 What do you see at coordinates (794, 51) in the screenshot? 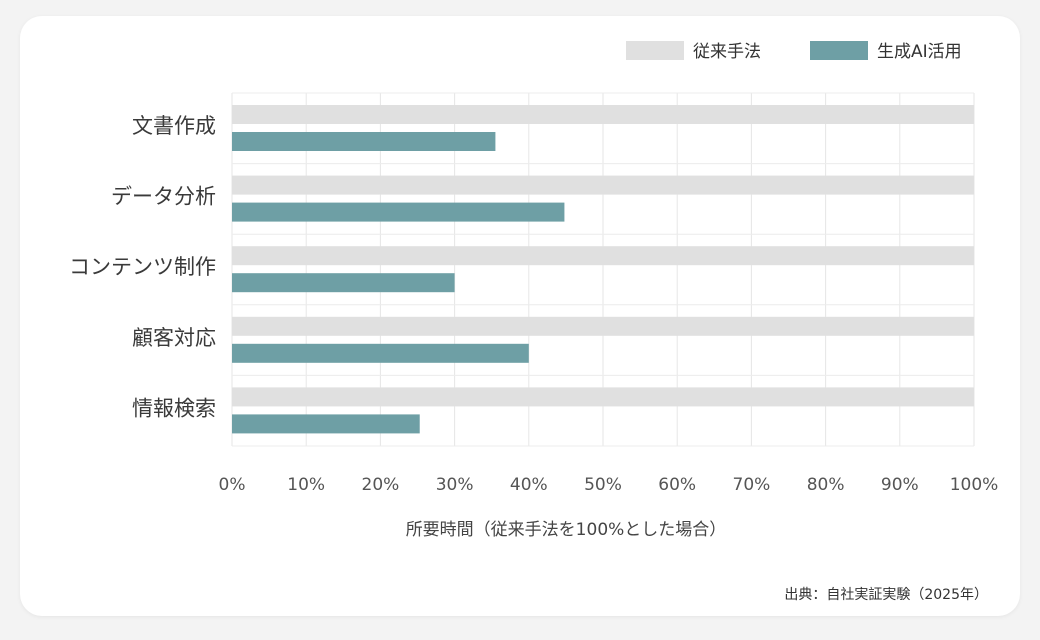
I see `legend: 従来手法 生成AI活用` at bounding box center [794, 51].